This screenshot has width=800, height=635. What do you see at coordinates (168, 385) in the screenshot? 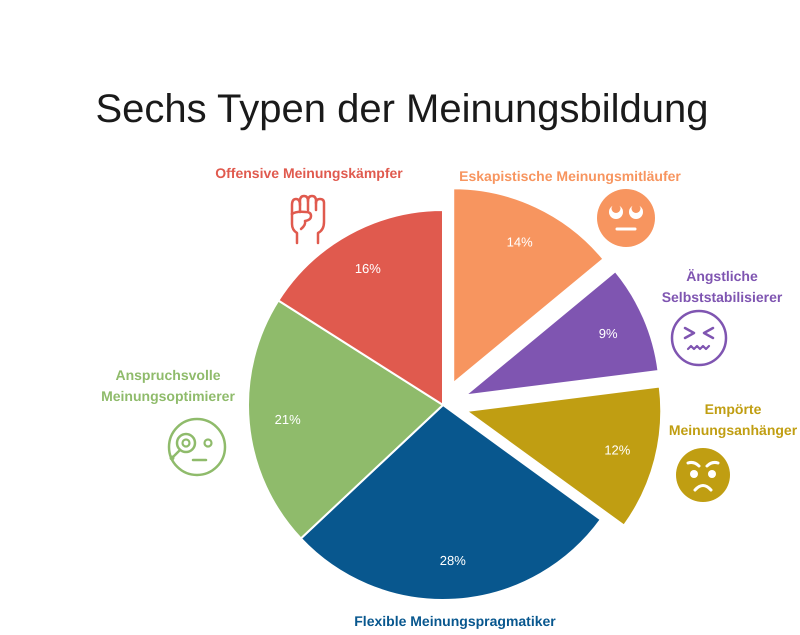
I see `slice-label: Anspruchsvolle Meinungsoptimierer` at bounding box center [168, 385].